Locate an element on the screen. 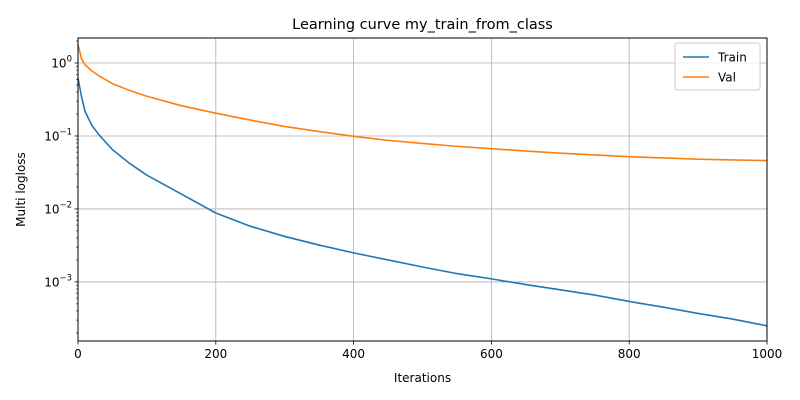 The image size is (800, 400). legend-box is located at coordinates (717, 66).